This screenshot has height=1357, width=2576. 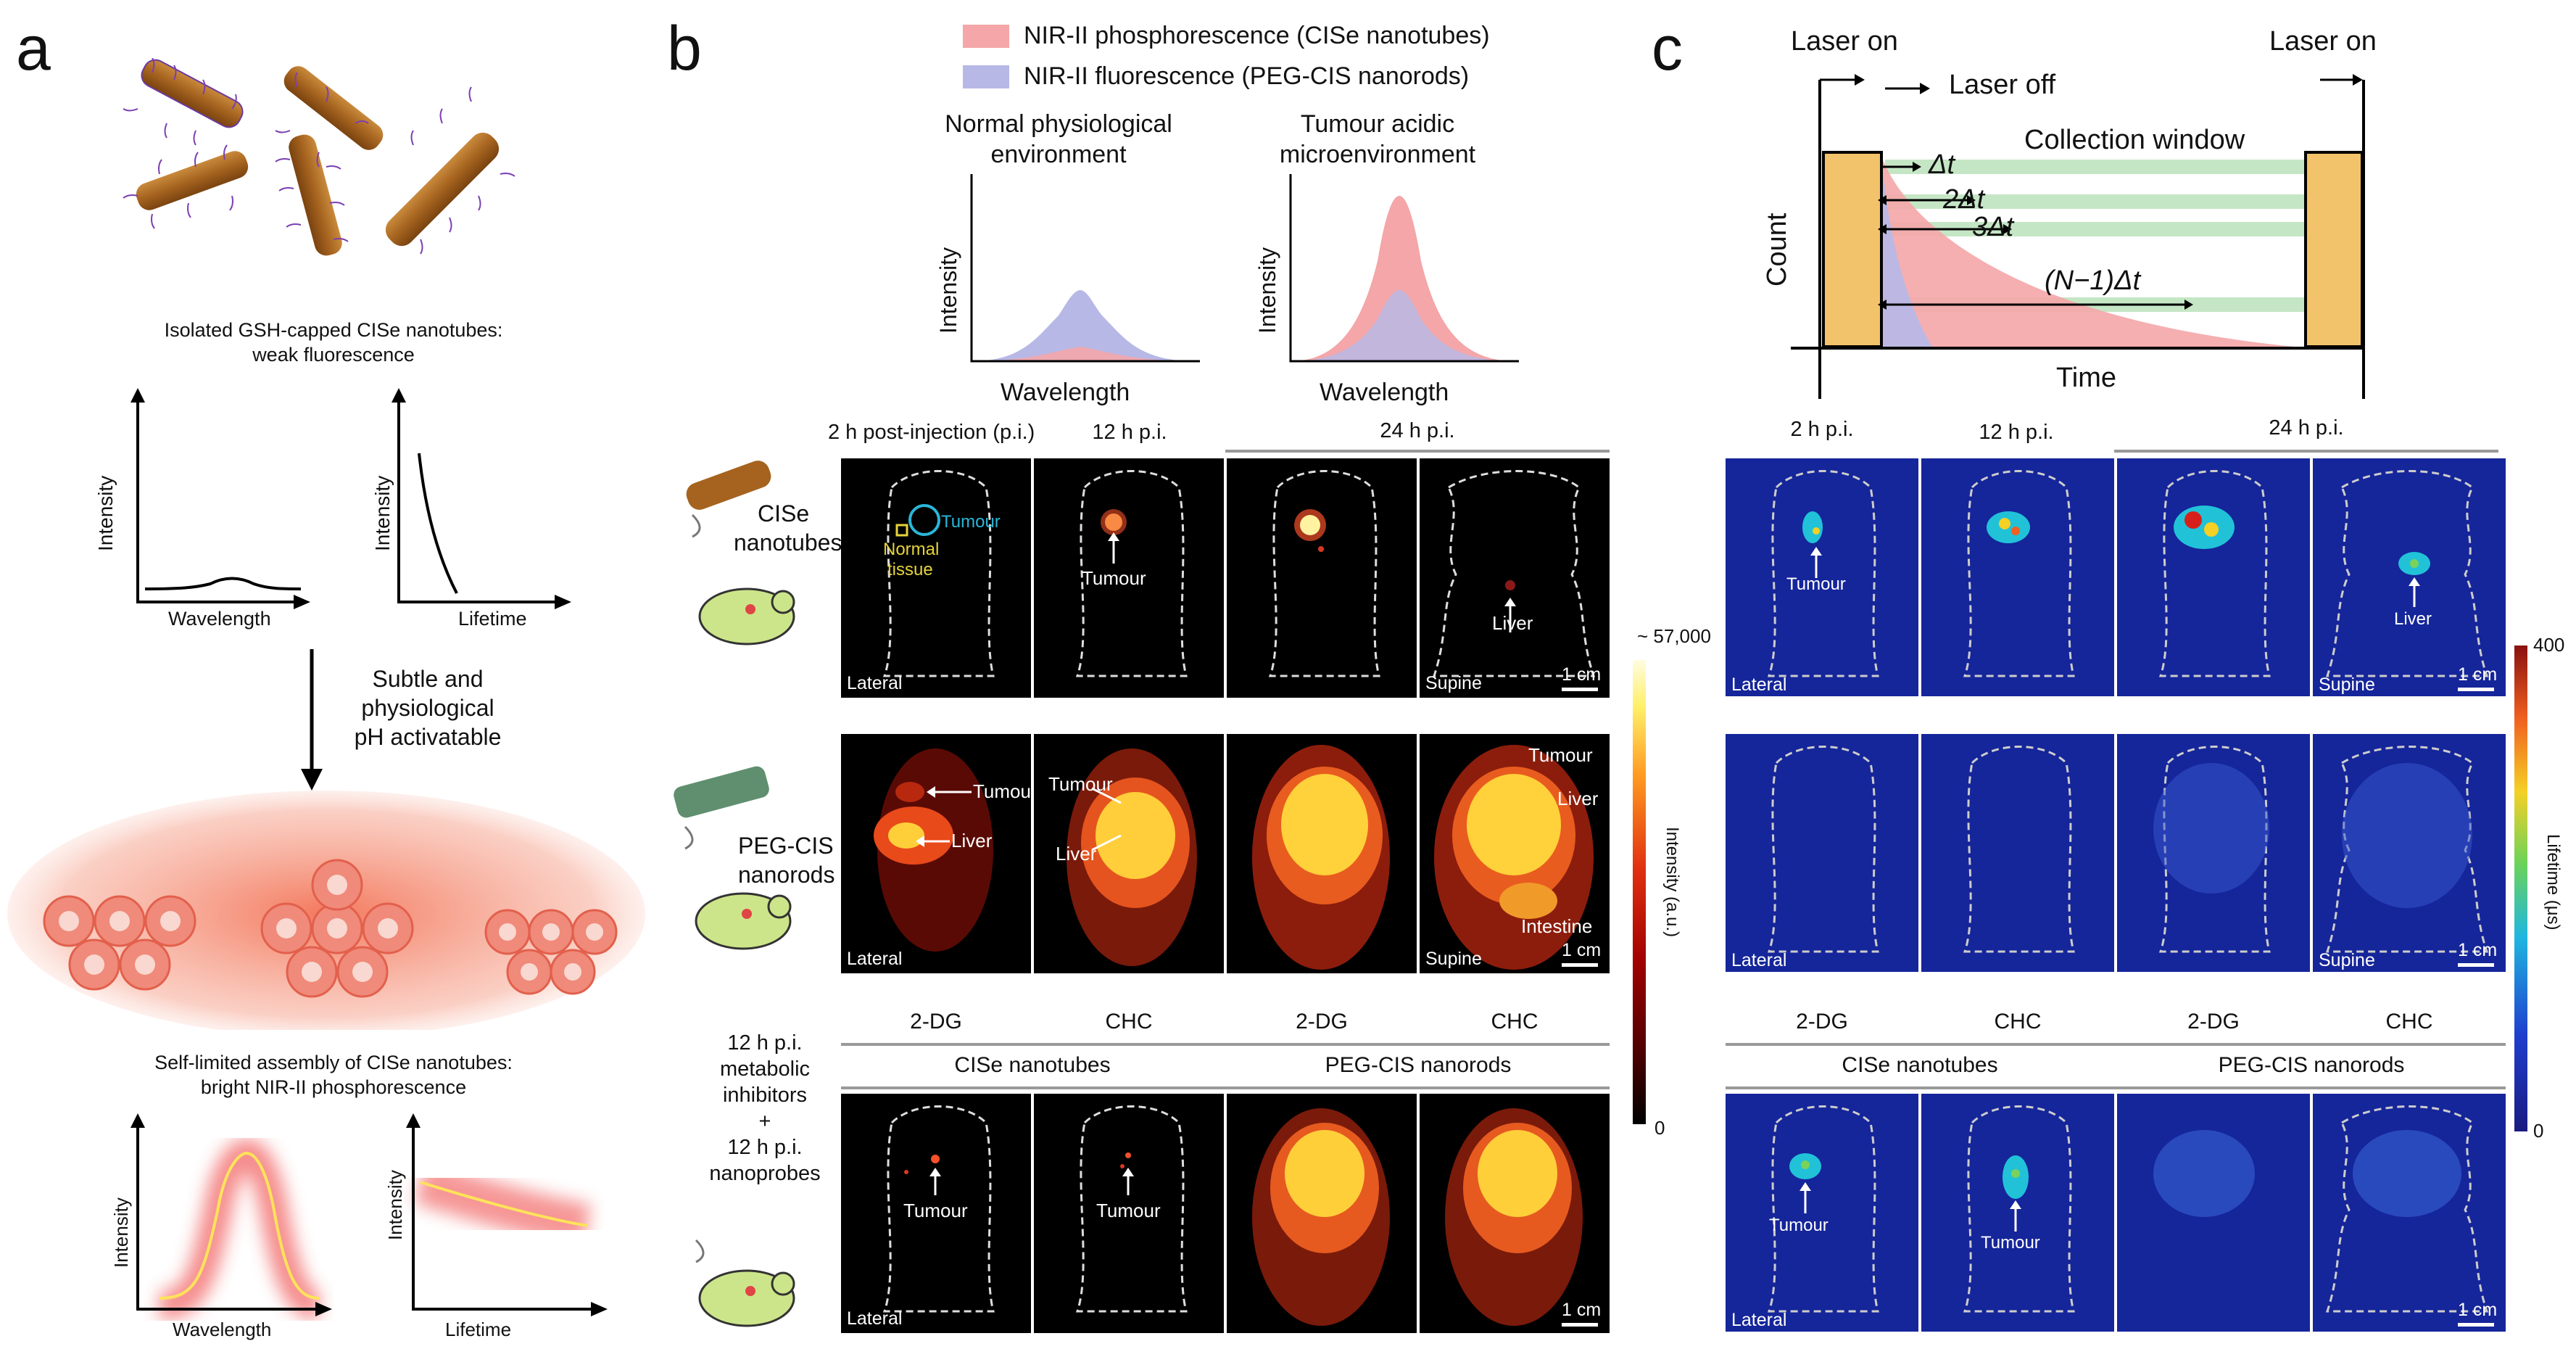 I want to click on img-inhib-peg-chc-scale: 1 cm, so click(x=1582, y=1310).